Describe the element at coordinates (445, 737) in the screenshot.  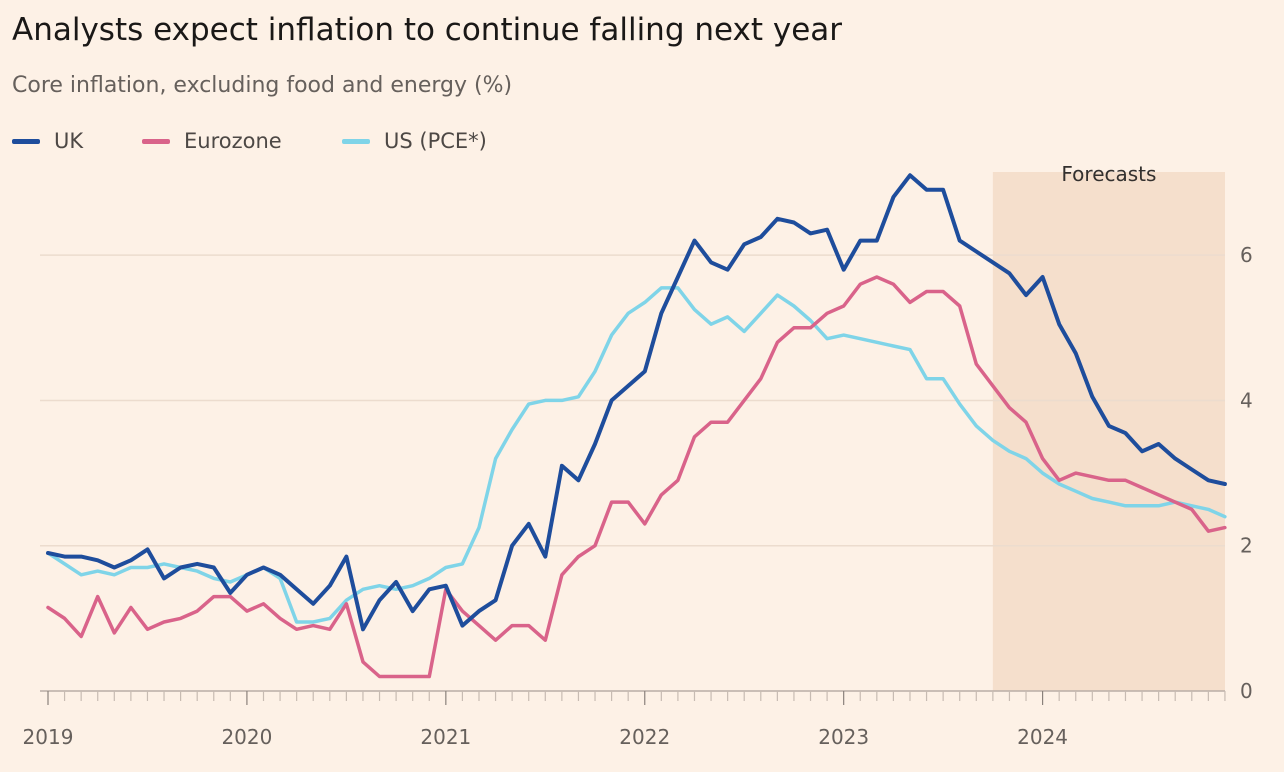
I see `x-tick-label: 2021` at that location.